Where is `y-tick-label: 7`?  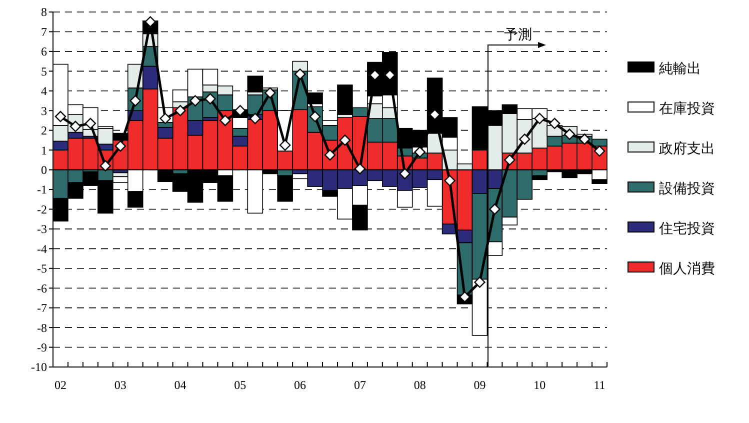 y-tick-label: 7 is located at coordinates (44, 31).